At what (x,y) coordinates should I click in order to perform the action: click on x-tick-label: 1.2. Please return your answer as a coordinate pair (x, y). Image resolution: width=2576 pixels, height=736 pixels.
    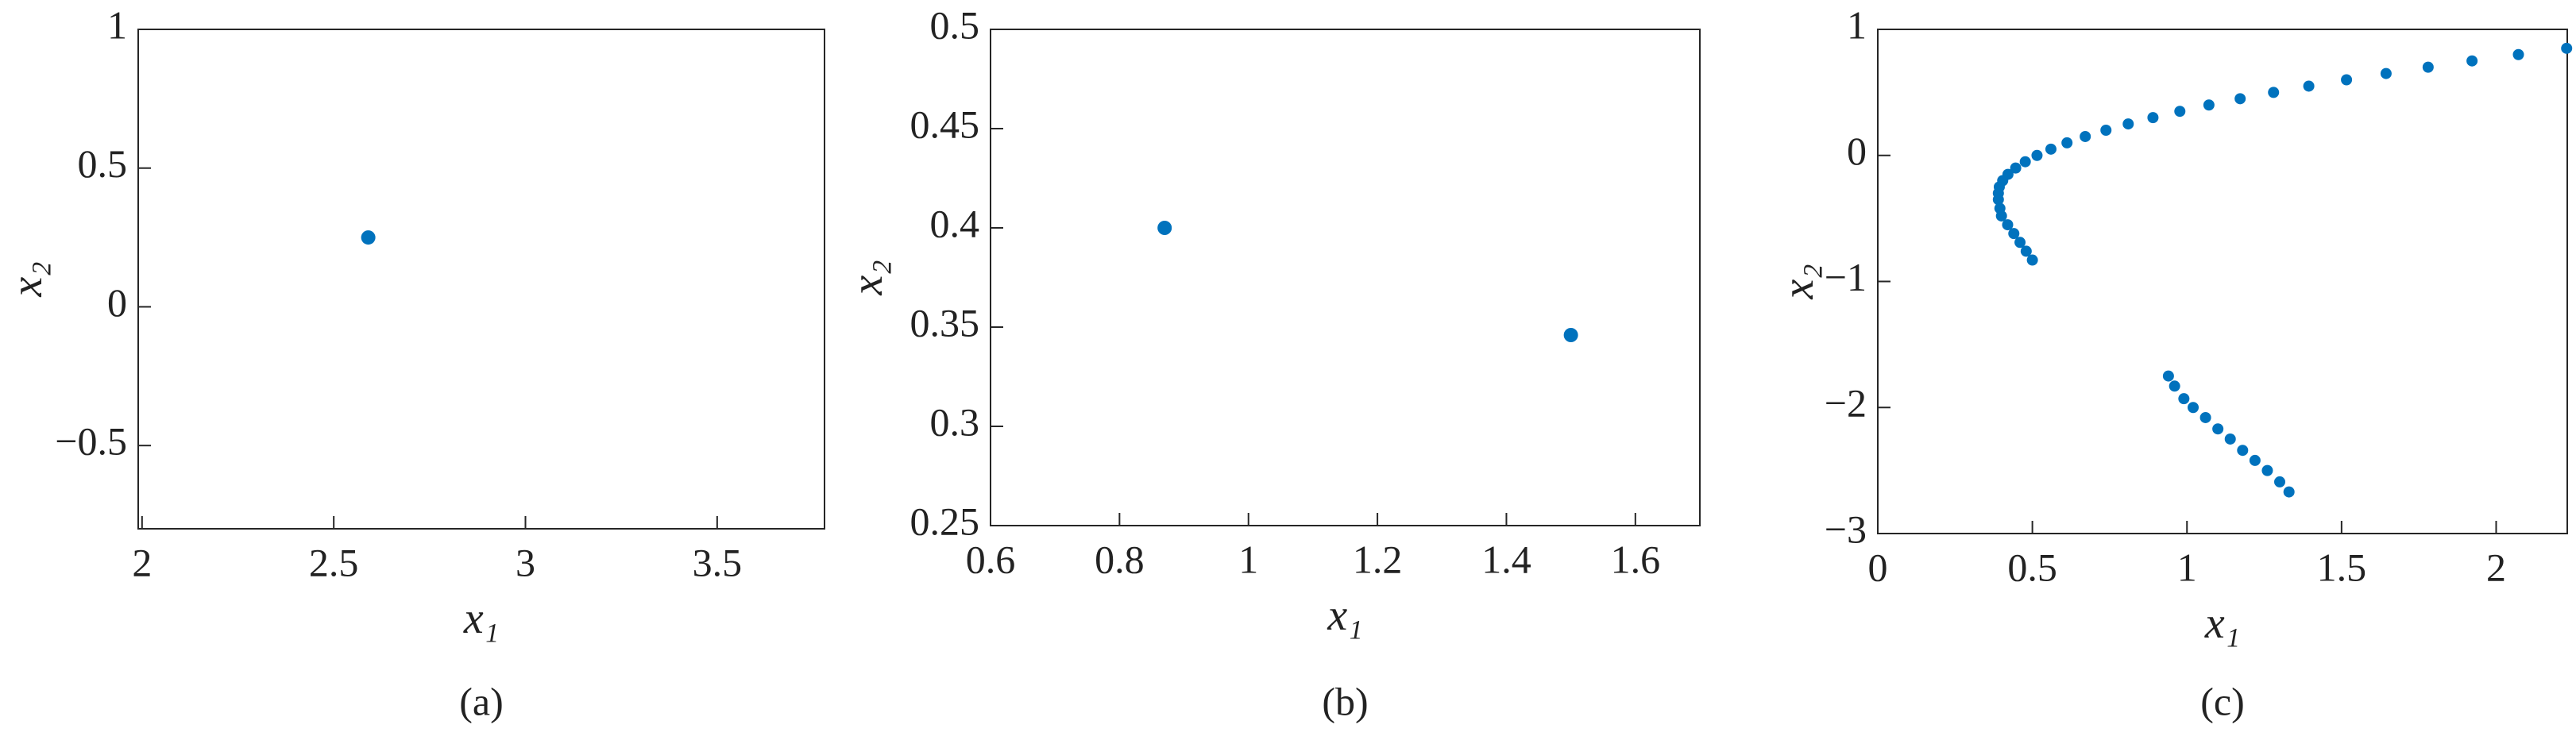
    Looking at the image, I should click on (1378, 559).